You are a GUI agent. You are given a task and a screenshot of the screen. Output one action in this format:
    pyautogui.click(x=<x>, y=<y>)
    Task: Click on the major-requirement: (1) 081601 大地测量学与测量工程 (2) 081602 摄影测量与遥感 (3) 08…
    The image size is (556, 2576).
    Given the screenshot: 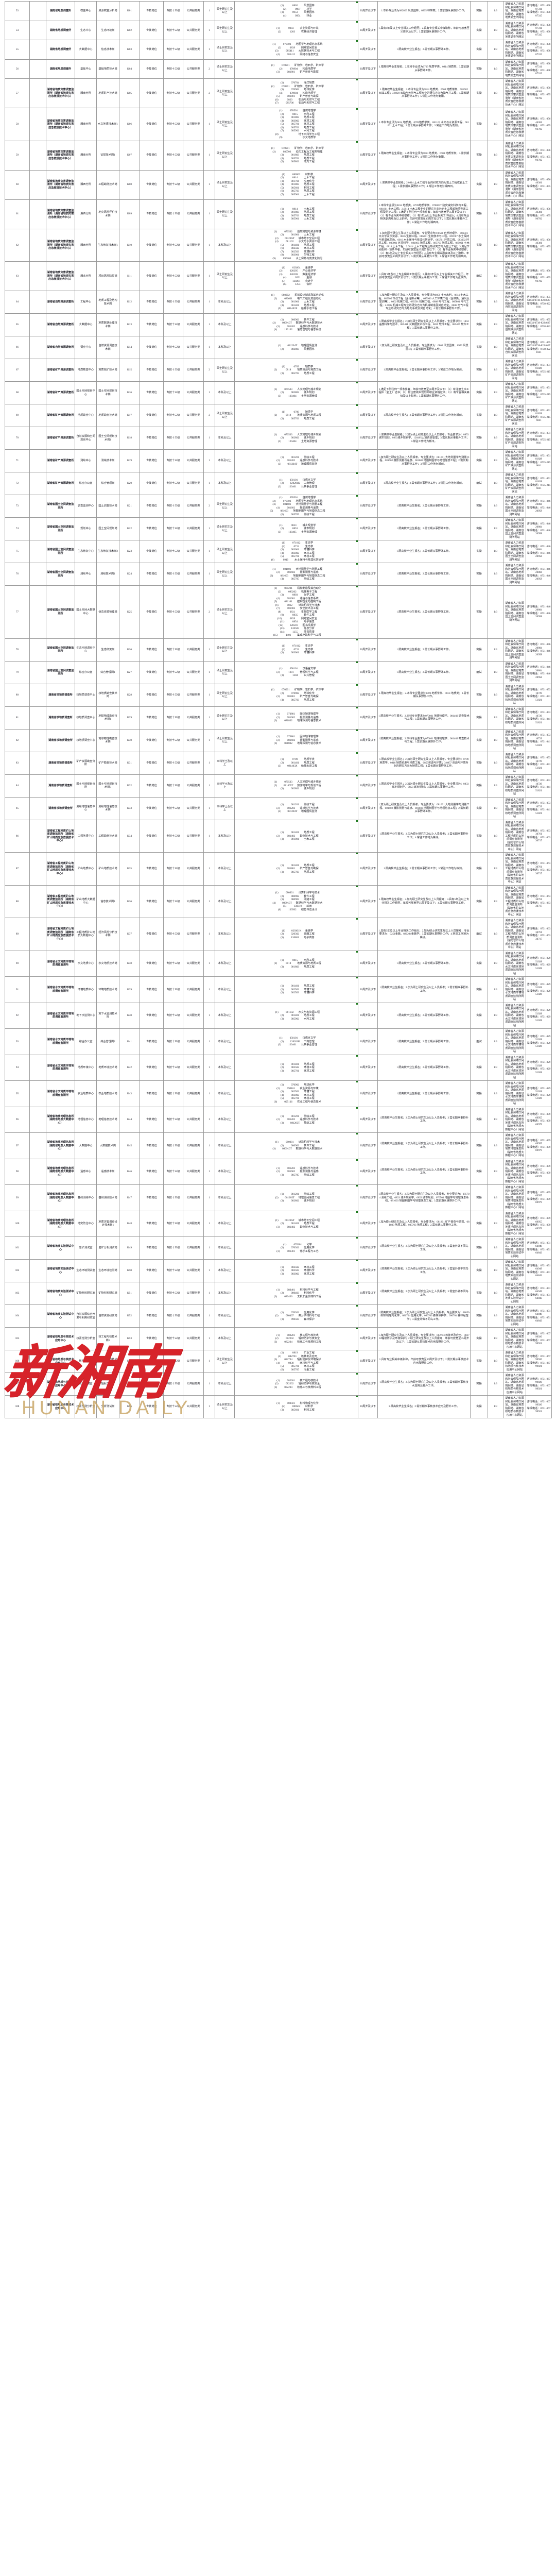 What is the action you would take?
    pyautogui.click(x=296, y=574)
    